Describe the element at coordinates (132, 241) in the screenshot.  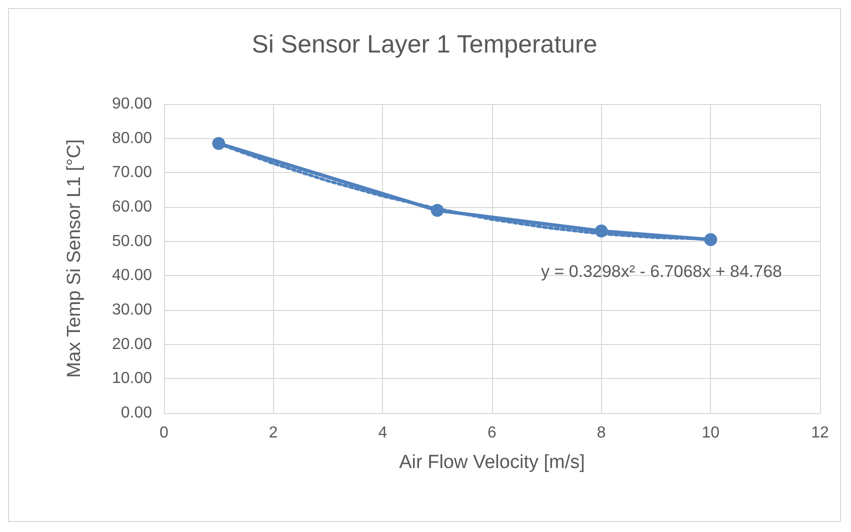
I see `y-tick-label: 50.00` at that location.